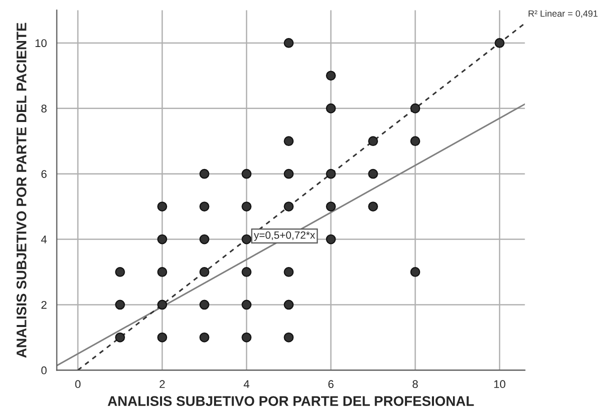  I want to click on x-tick-label: 10, so click(500, 384).